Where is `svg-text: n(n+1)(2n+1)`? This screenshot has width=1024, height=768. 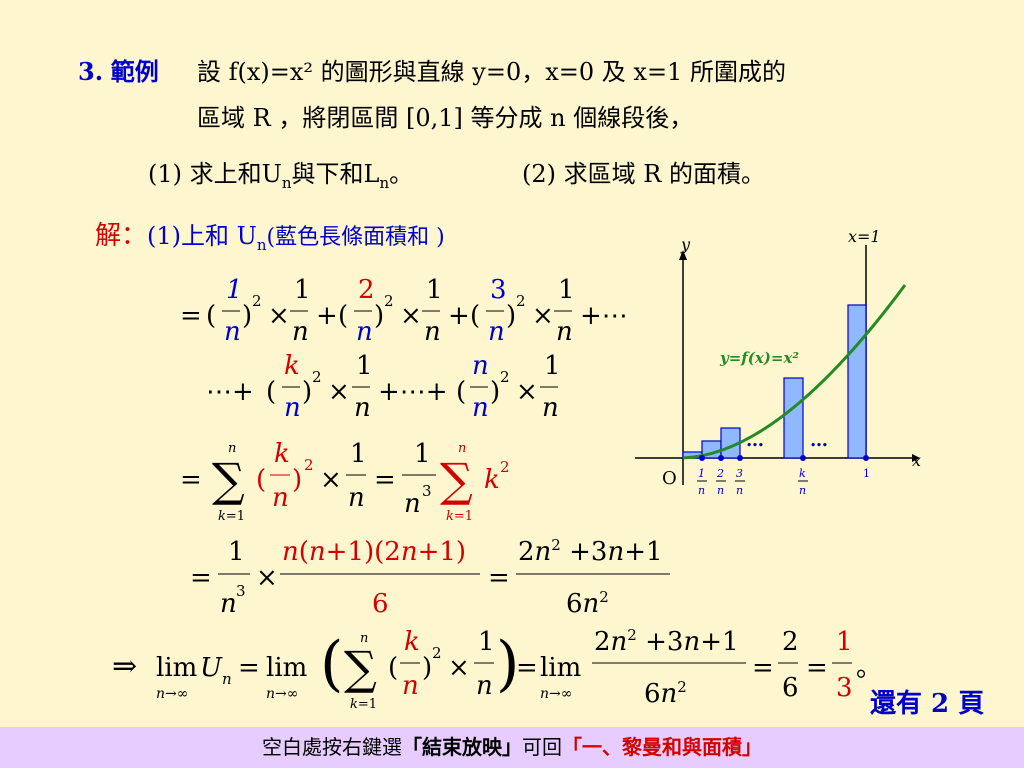
svg-text: n(n+1)(2n+1) is located at coordinates (374, 552).